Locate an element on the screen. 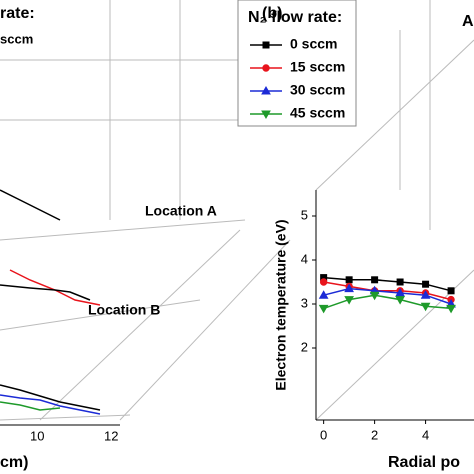 The image size is (474, 474). x-tick-label: 0 is located at coordinates (323, 434).